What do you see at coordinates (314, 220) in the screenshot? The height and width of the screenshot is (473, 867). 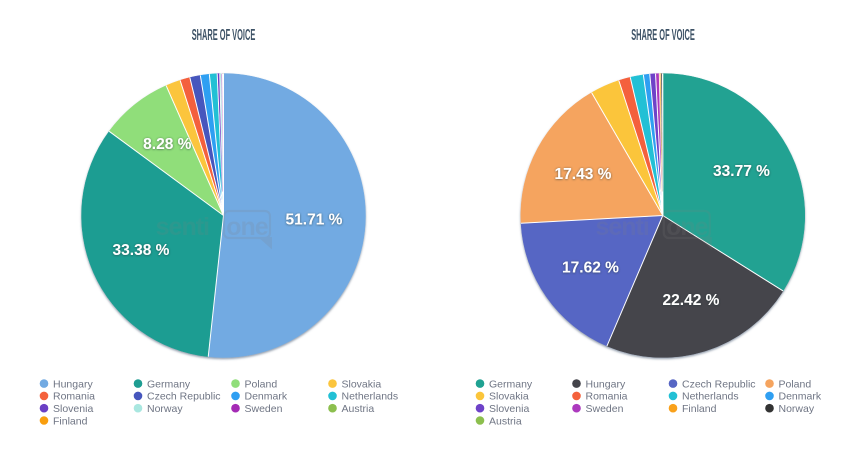 I see `svg-text: 51.71 %` at bounding box center [314, 220].